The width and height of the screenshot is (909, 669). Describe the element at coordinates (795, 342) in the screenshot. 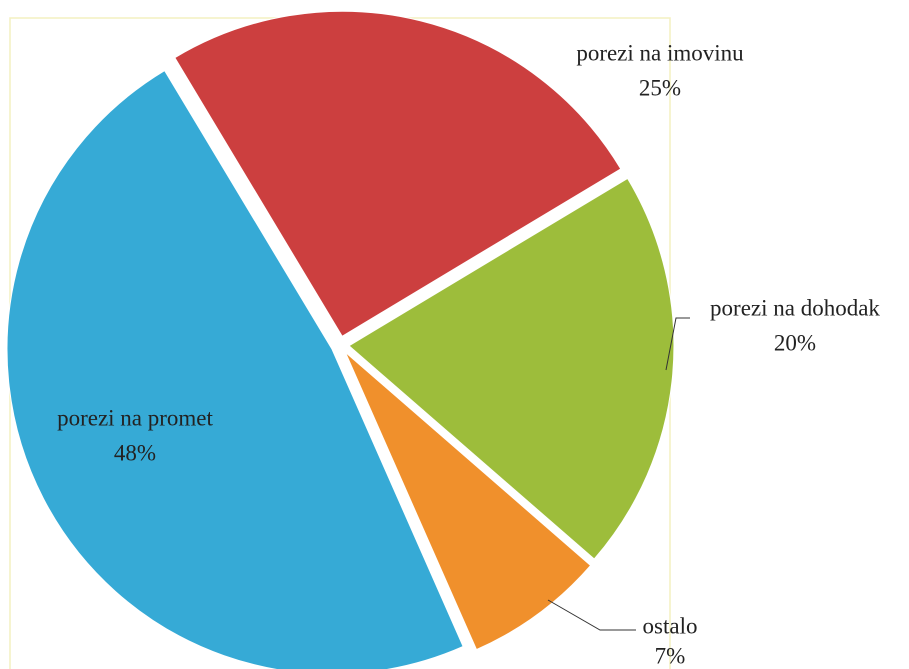

I see `slice-value-label: 20%` at that location.